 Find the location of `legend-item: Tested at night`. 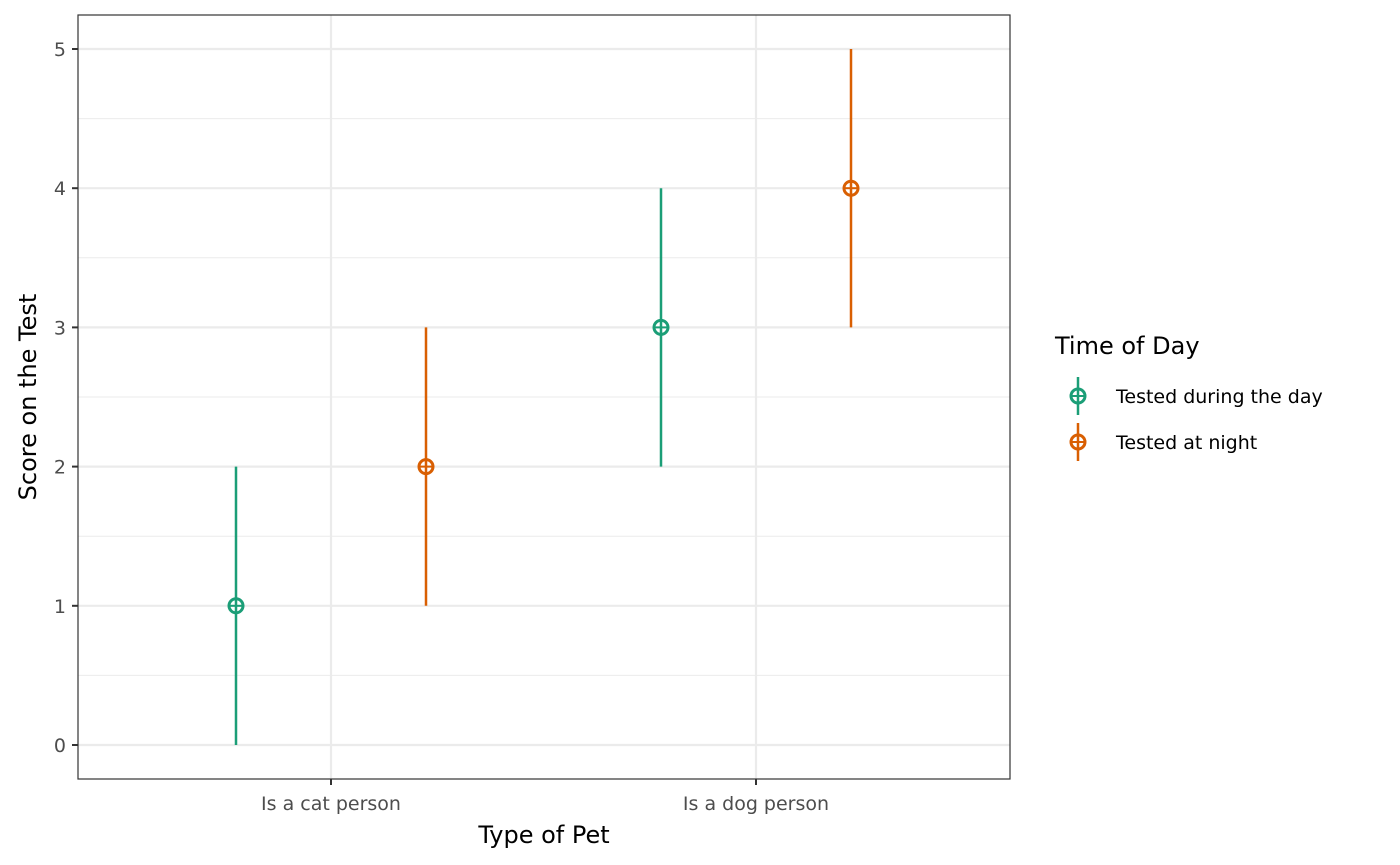

legend-item: Tested at night is located at coordinates (1163, 442).